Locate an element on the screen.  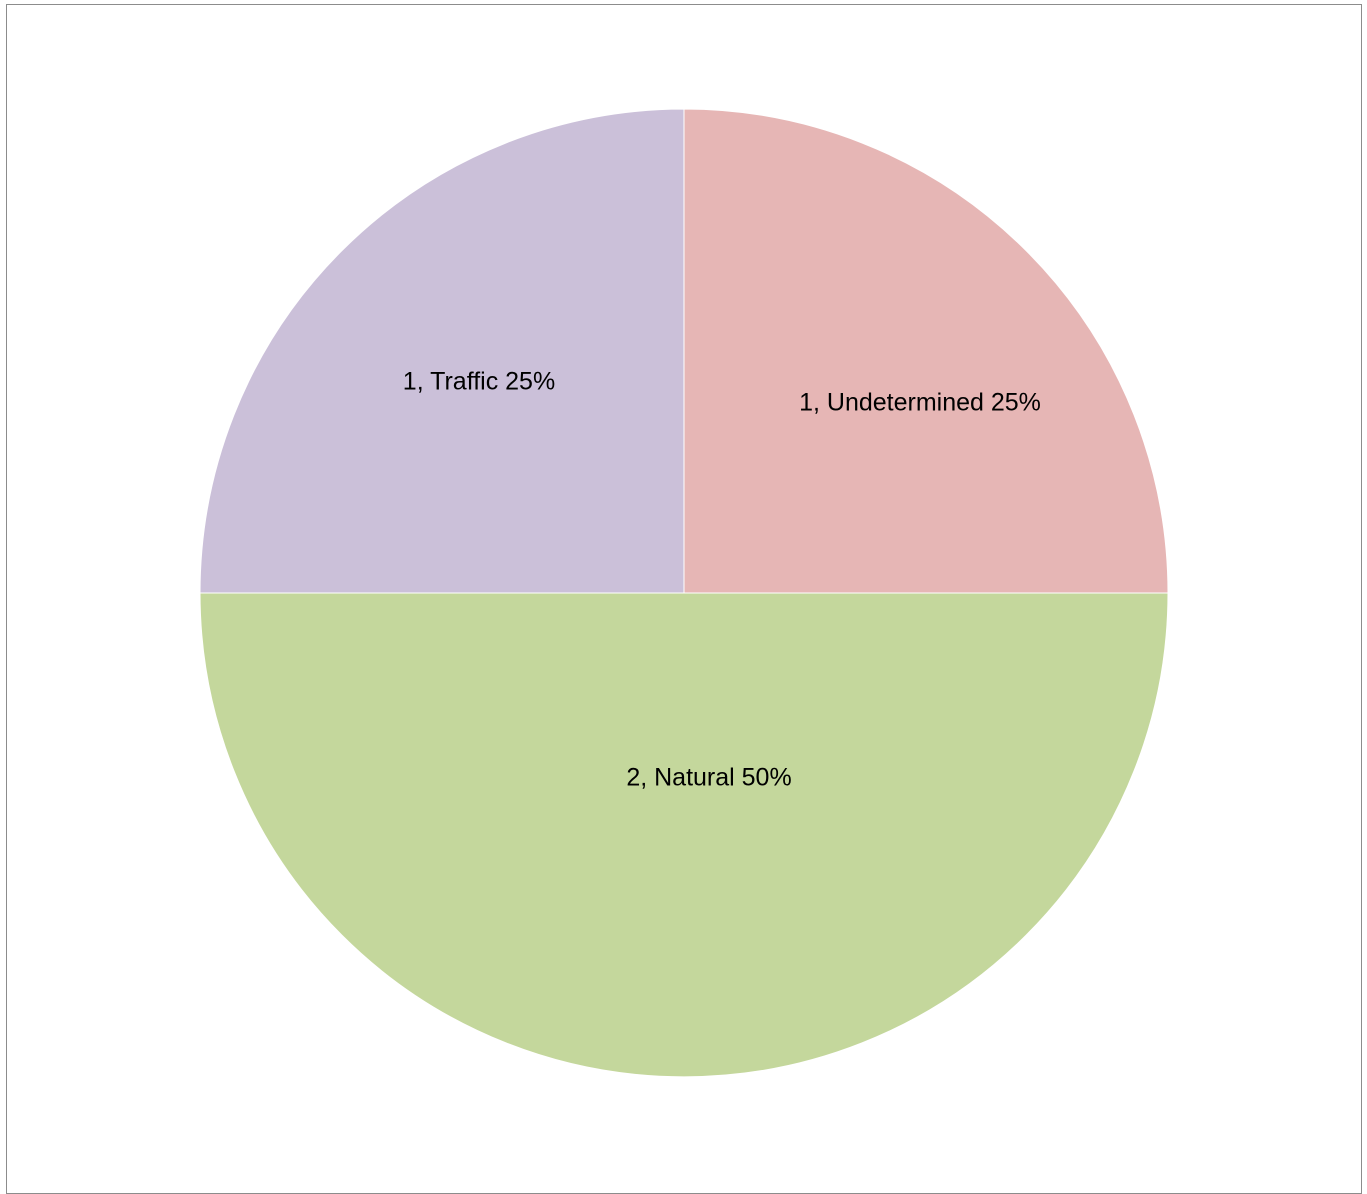
data-label-undetermined: 1, Undetermined 25% is located at coordinates (920, 403).